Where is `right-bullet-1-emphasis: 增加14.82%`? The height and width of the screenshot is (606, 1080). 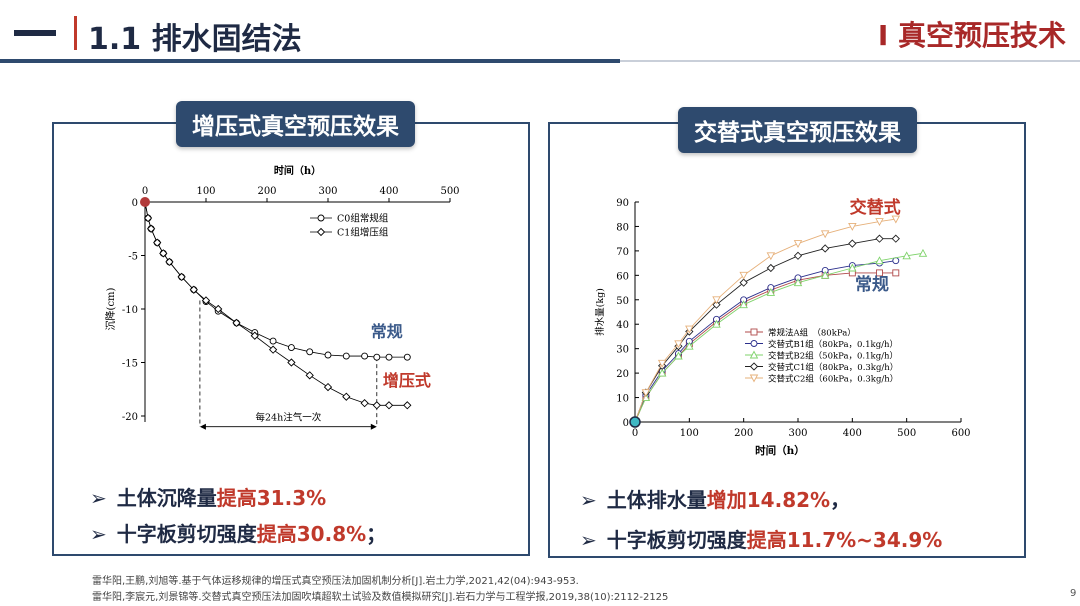
right-bullet-1-emphasis: 增加14.82% is located at coordinates (768, 500).